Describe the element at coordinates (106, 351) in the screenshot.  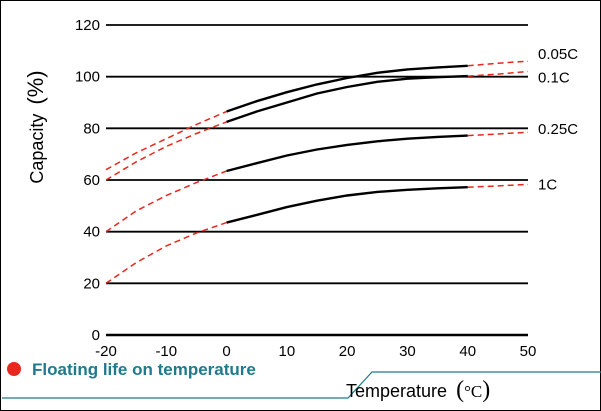
I see `x-tick-label: -20` at that location.